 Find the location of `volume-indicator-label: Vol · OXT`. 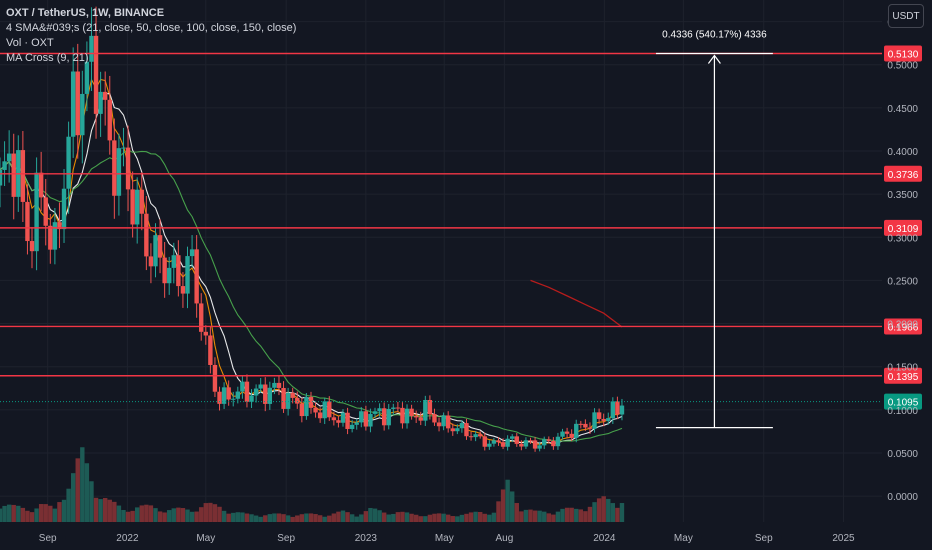

volume-indicator-label: Vol · OXT is located at coordinates (30, 43).